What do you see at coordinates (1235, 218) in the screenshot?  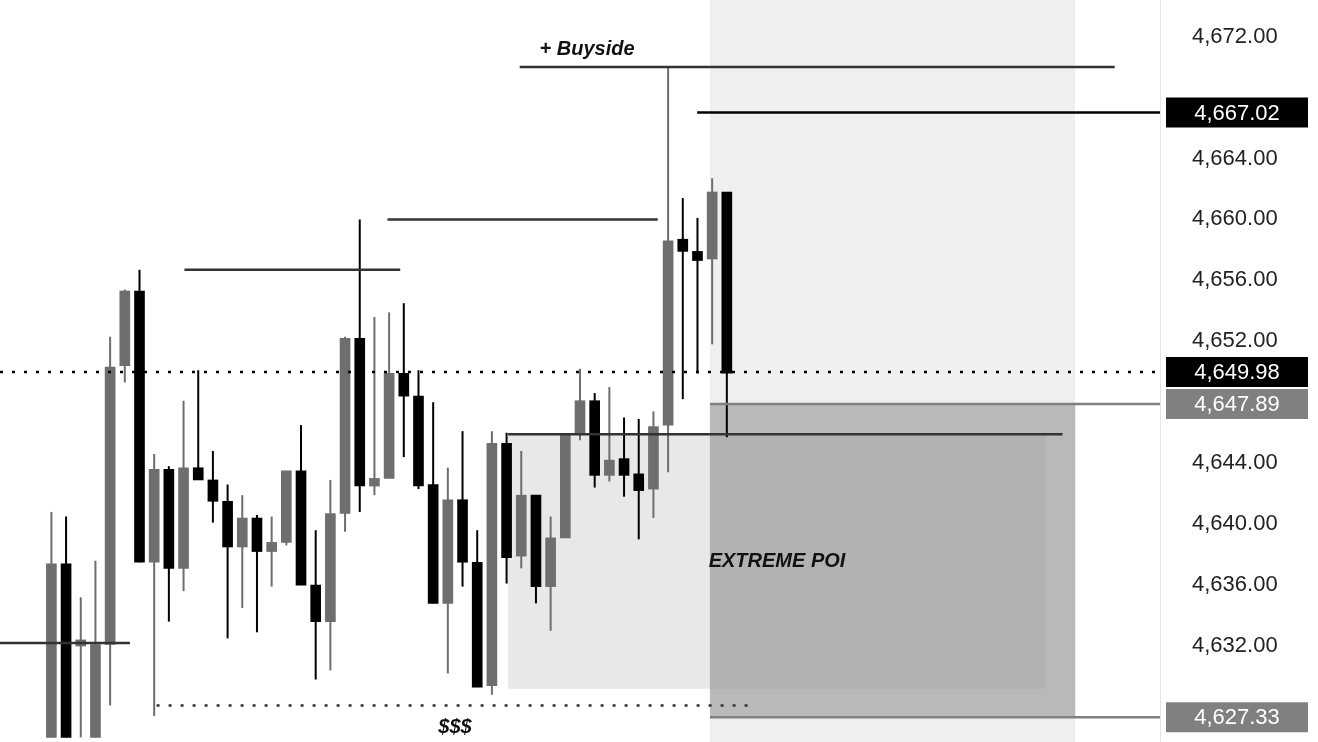 I see `y-tick-label: 4,660.00` at bounding box center [1235, 218].